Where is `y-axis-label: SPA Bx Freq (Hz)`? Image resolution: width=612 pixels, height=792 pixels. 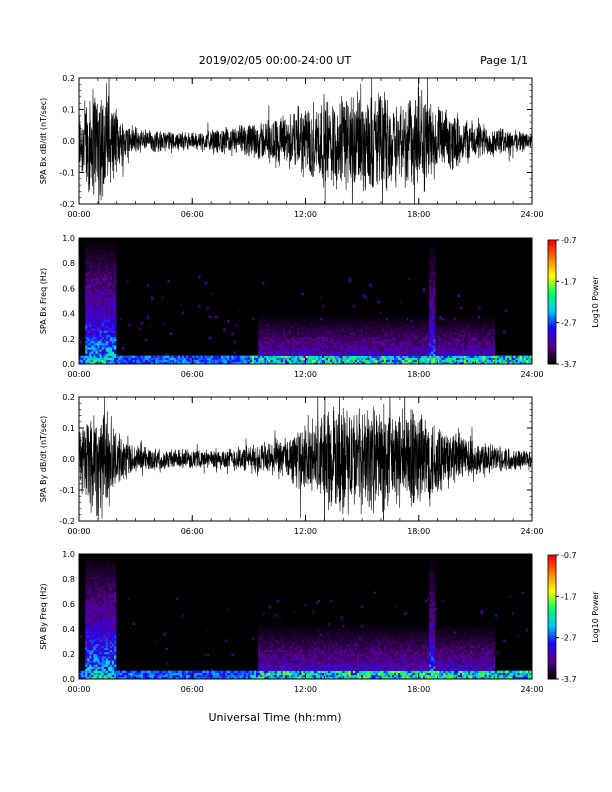
y-axis-label: SPA Bx Freq (Hz) is located at coordinates (43, 301).